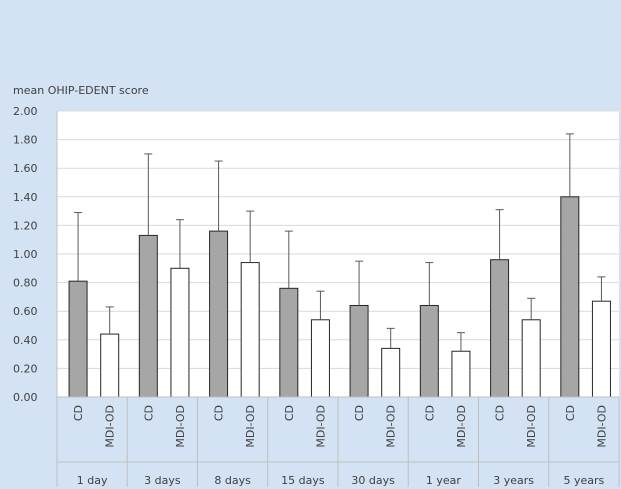 Image resolution: width=621 pixels, height=489 pixels. What do you see at coordinates (81, 90) in the screenshot?
I see `y-axis-label: mean OHIP-EDENT score` at bounding box center [81, 90].